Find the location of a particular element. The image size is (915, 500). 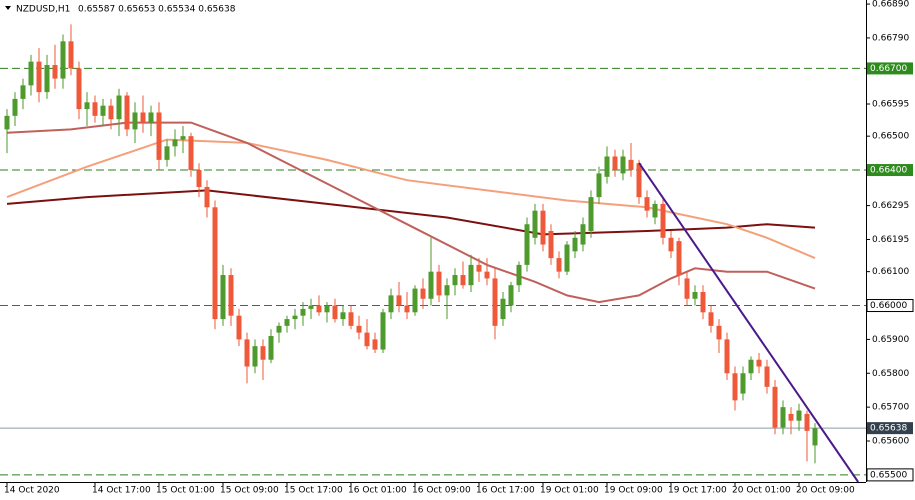

level-label: 0.66400 is located at coordinates (888, 171).